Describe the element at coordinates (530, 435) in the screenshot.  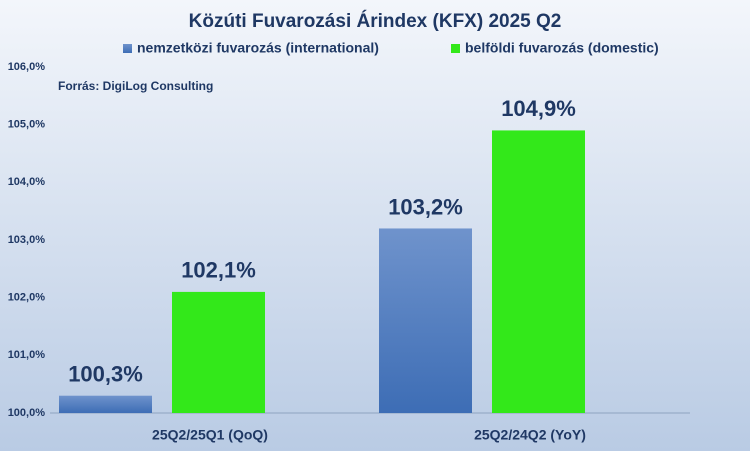
I see `x-tick-label: 25Q2/24Q2 (YoY)` at that location.